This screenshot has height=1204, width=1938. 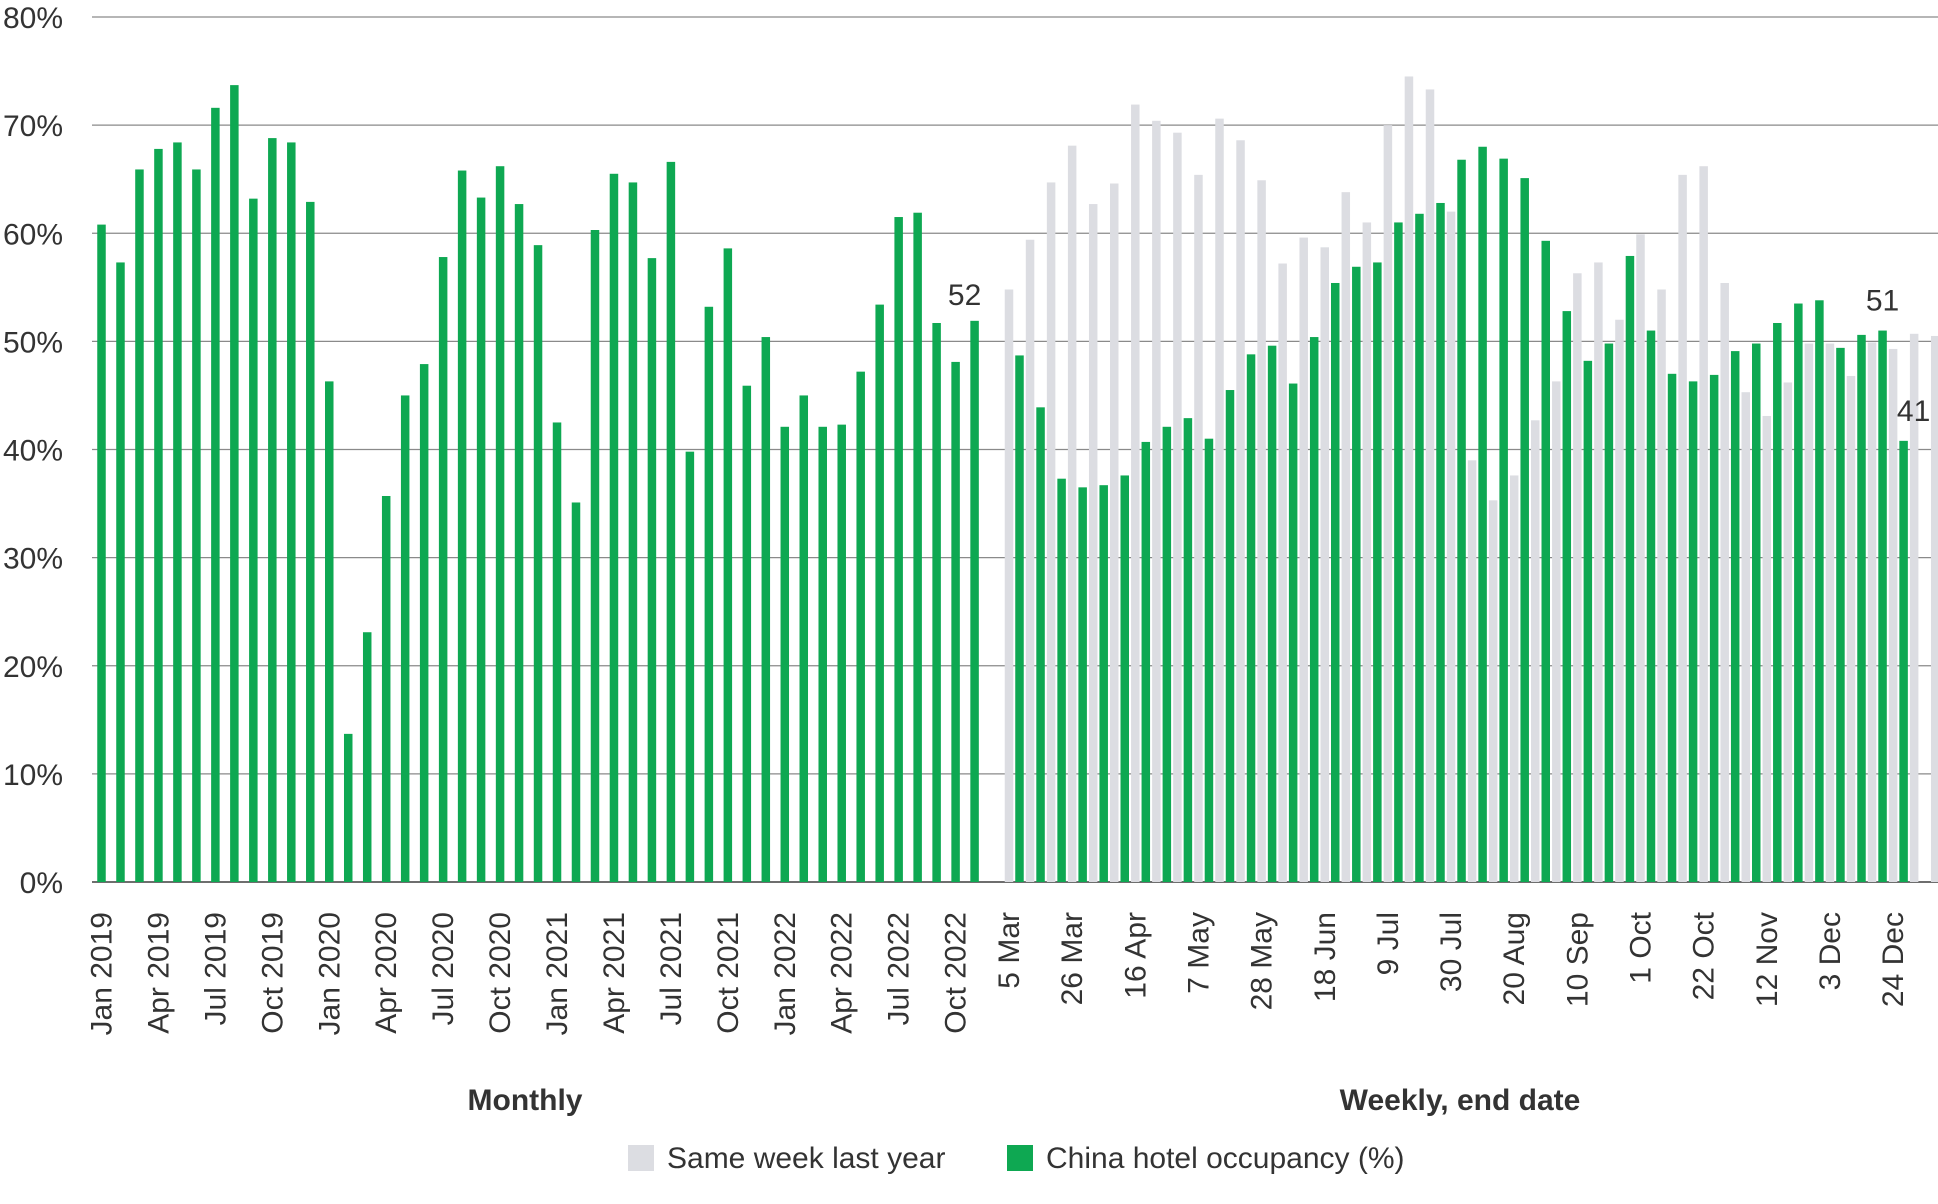 I want to click on x-tick-label-monthly: Apr 2022, so click(x=842, y=973).